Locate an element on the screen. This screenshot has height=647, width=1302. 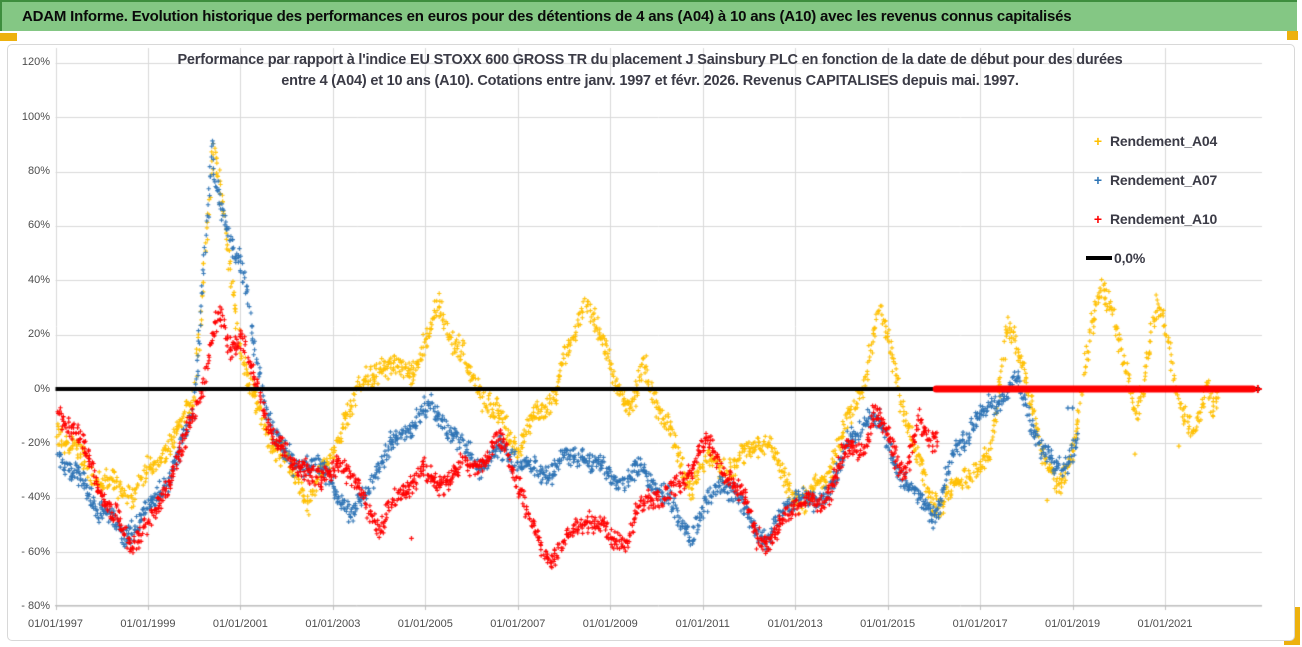
x-tick-label: 01/01/1997 is located at coordinates (55, 624).